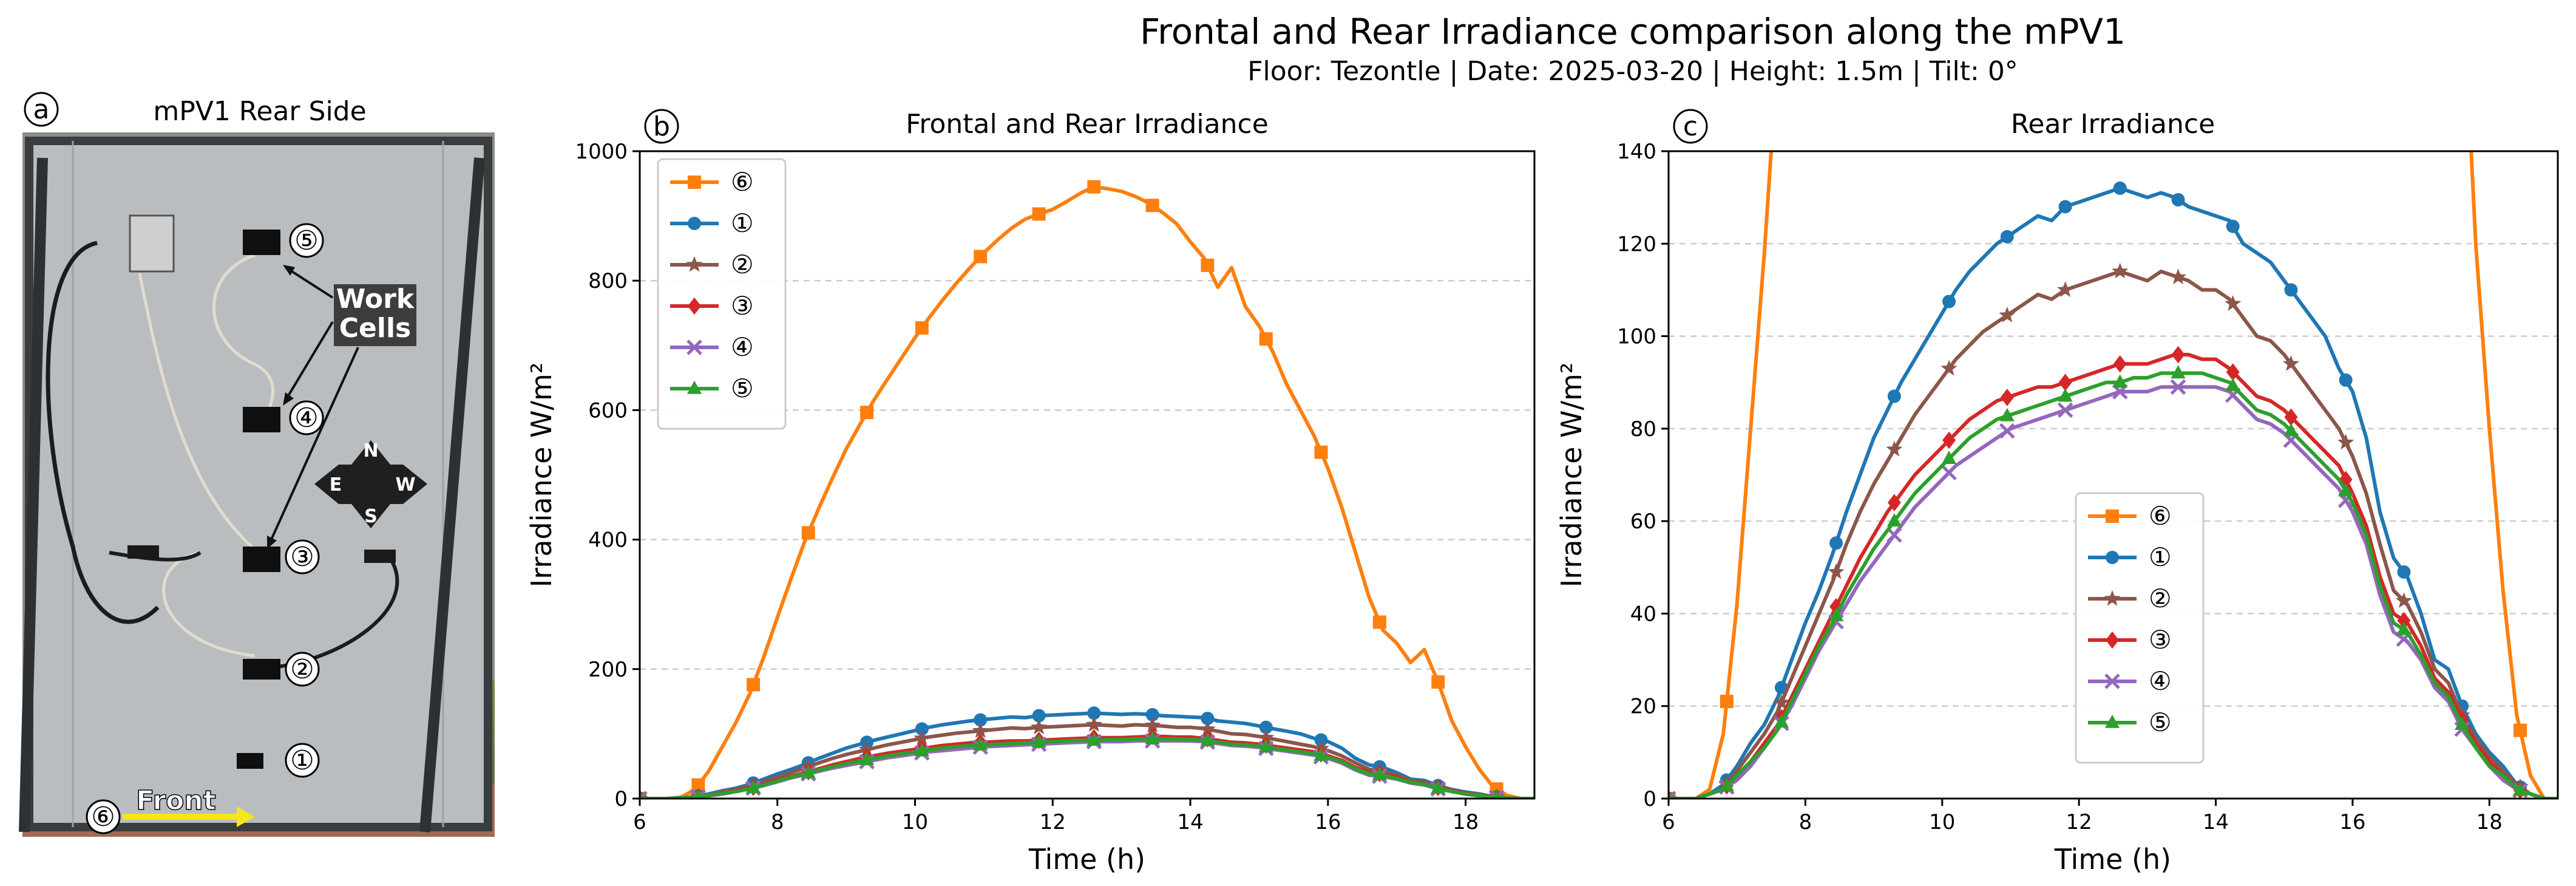 This screenshot has height=886, width=2576. Describe the element at coordinates (2140, 628) in the screenshot. I see `chart-c-legend: ⑥ ① ② ③ ④ ⑤` at that location.